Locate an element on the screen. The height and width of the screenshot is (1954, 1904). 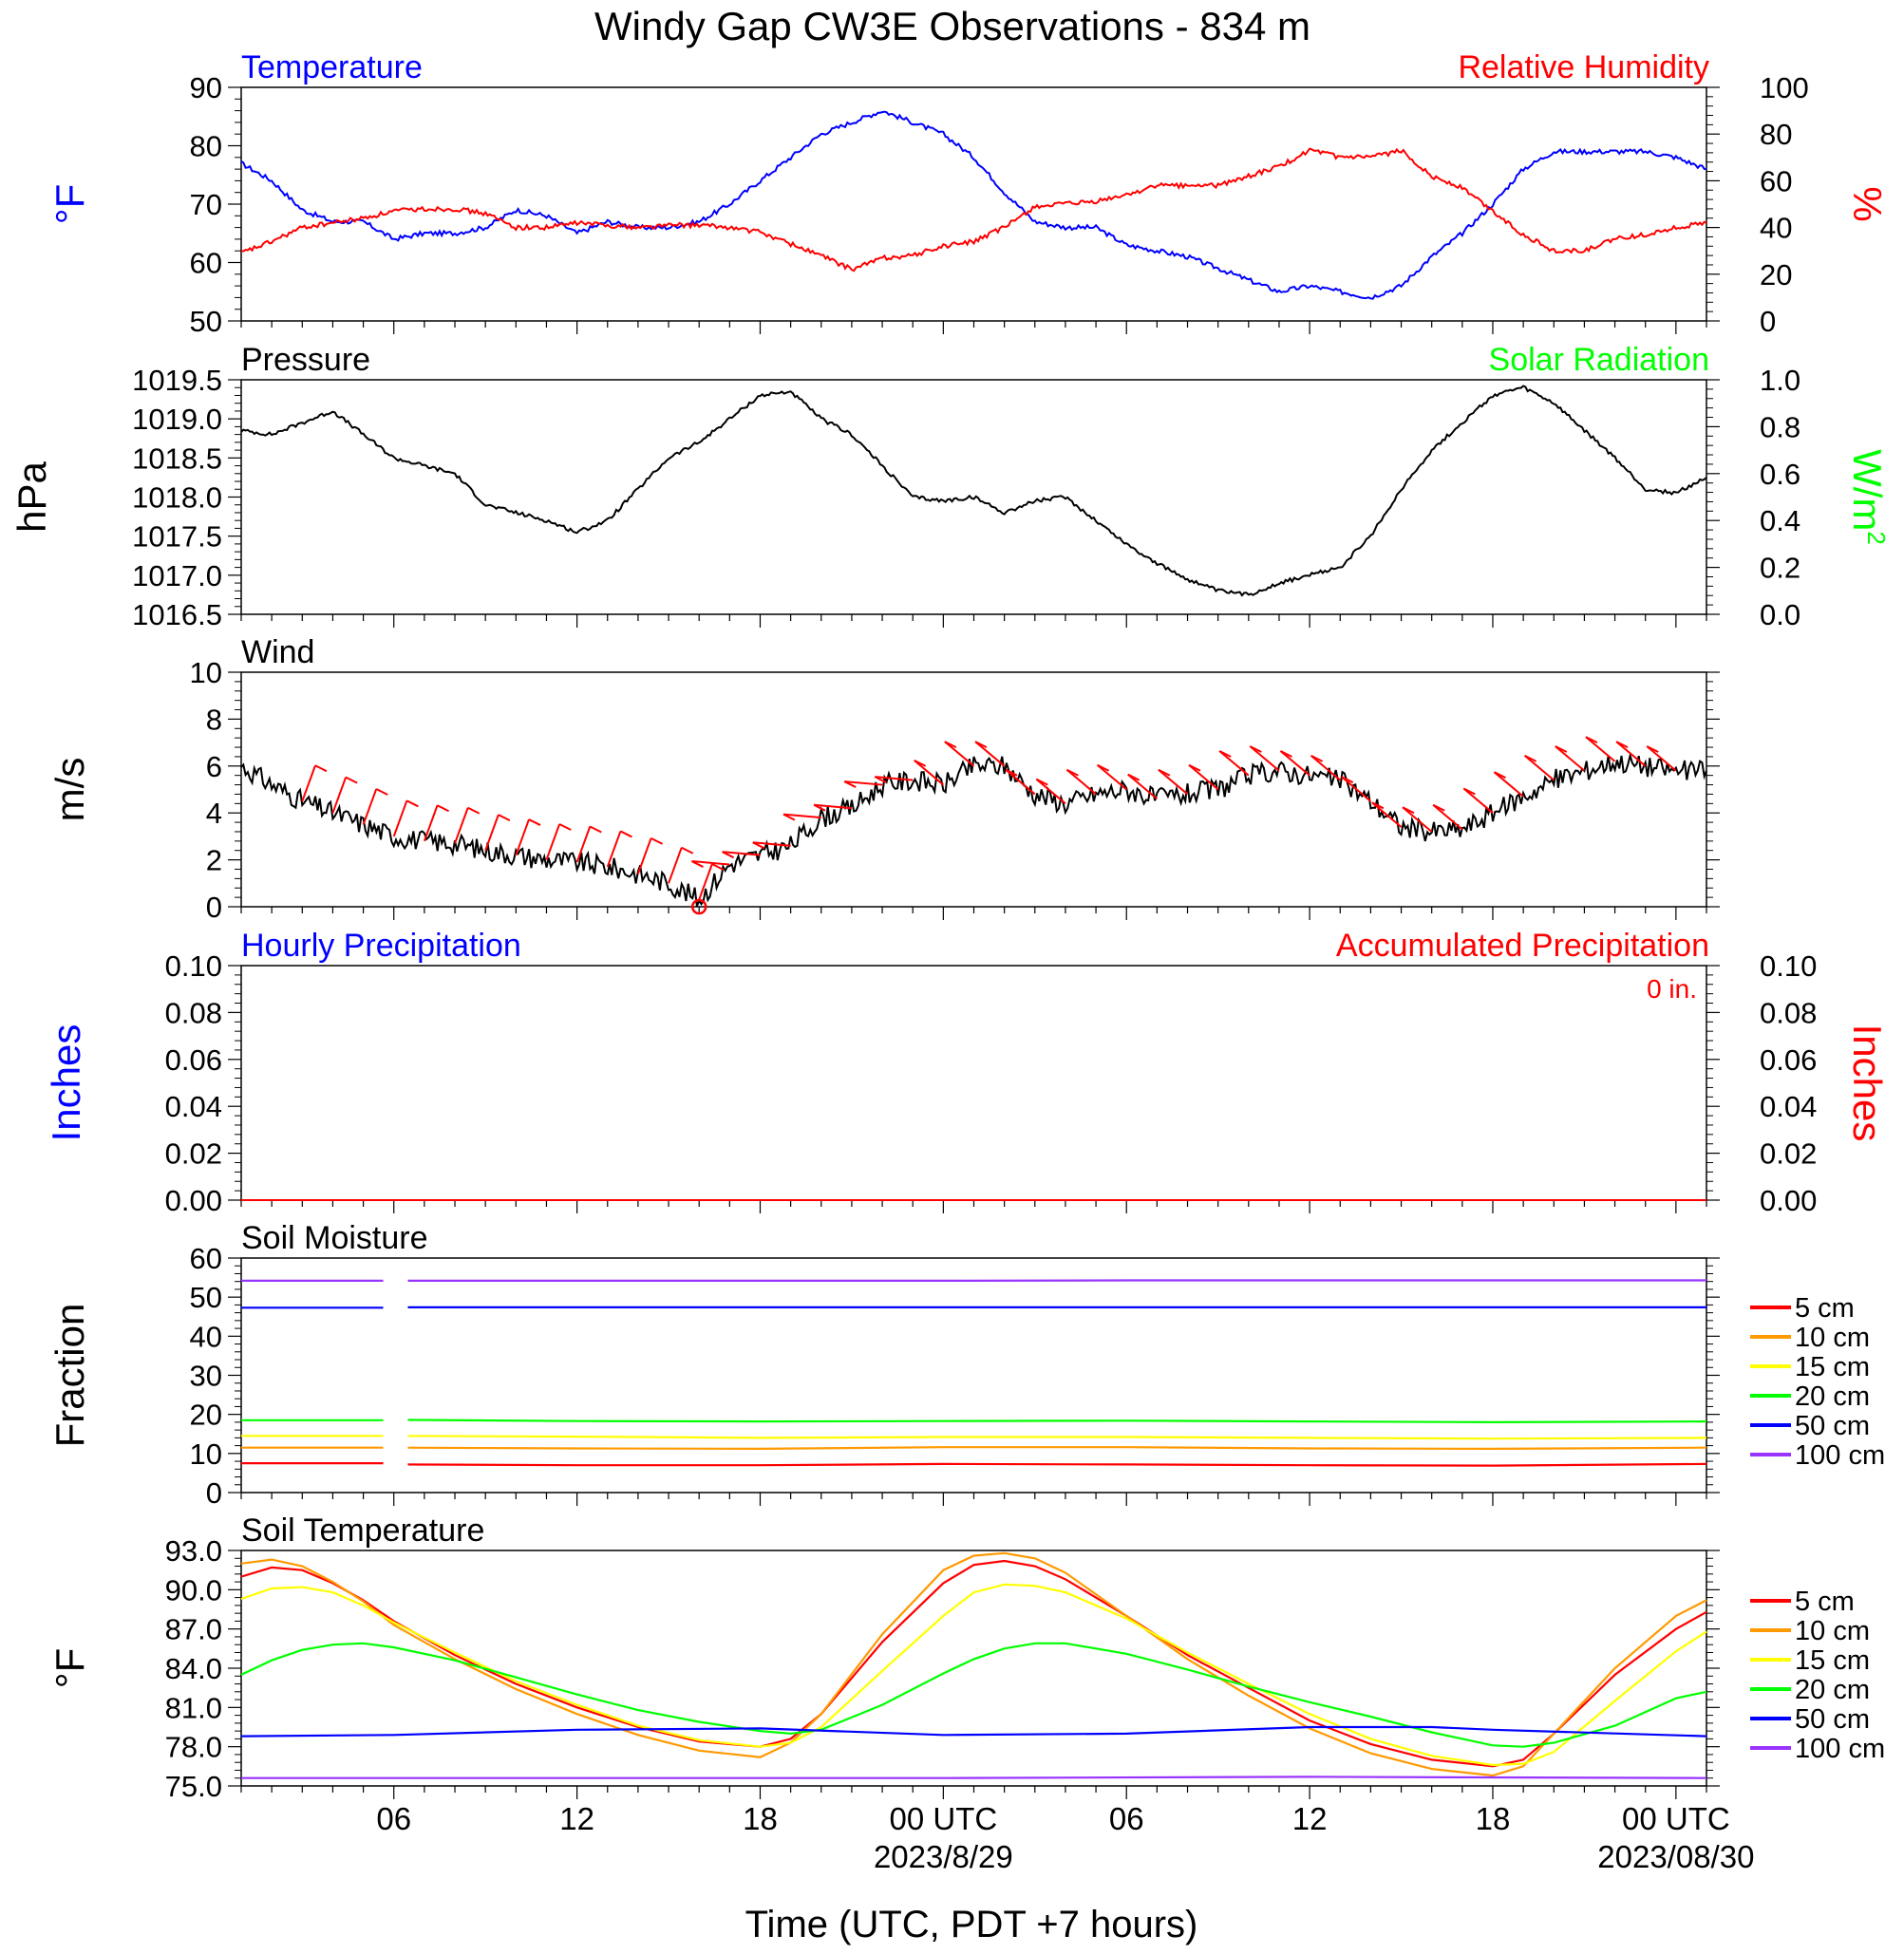
y-left-tick-label: 90.0 is located at coordinates (194, 1589).